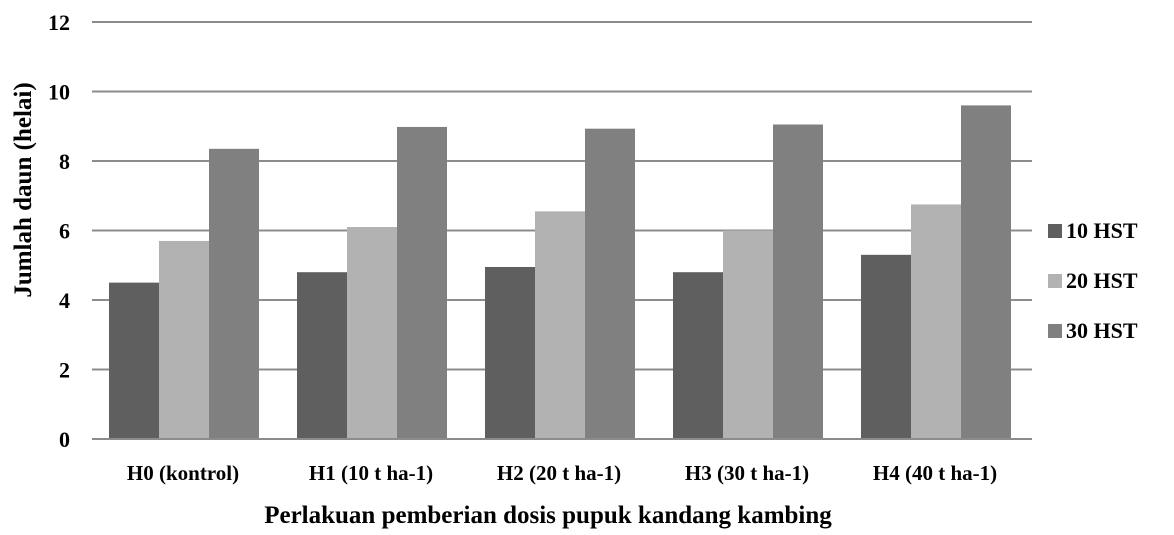  I want to click on y-tick-label: 10, so click(59, 92).